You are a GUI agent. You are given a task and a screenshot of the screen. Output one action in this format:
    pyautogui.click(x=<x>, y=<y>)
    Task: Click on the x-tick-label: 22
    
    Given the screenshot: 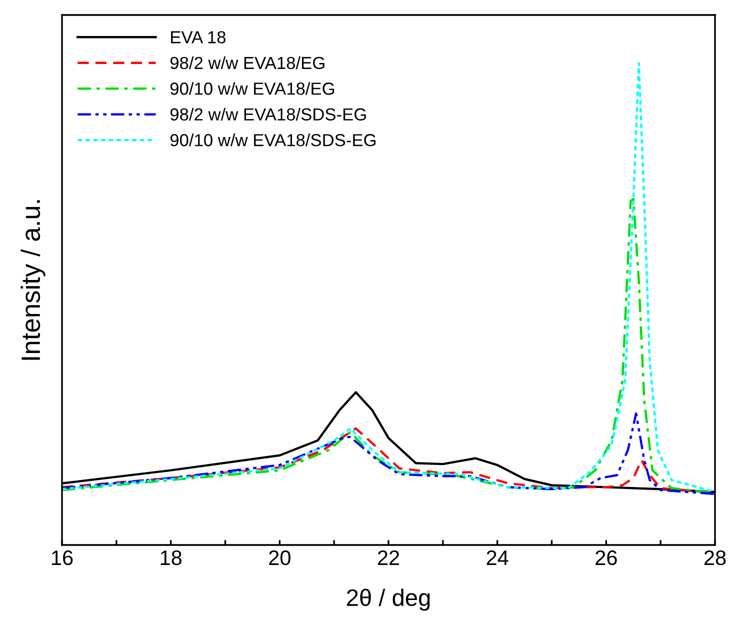 What is the action you would take?
    pyautogui.click(x=389, y=557)
    